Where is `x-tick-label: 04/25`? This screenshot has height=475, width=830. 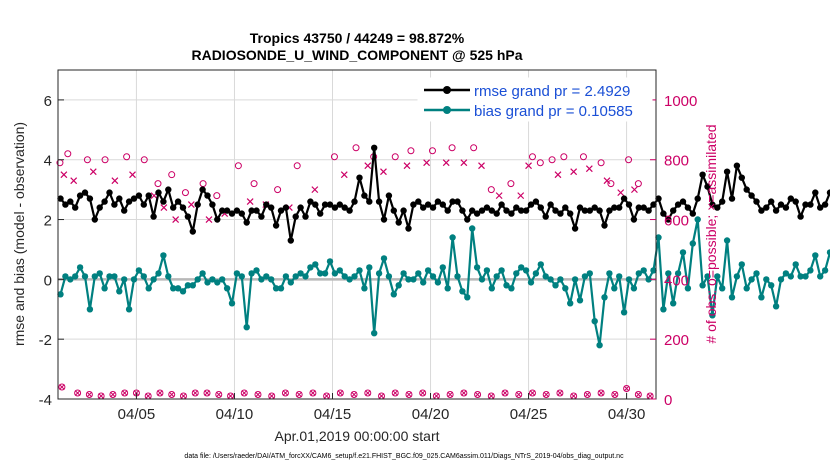 x-tick-label: 04/25 is located at coordinates (529, 414).